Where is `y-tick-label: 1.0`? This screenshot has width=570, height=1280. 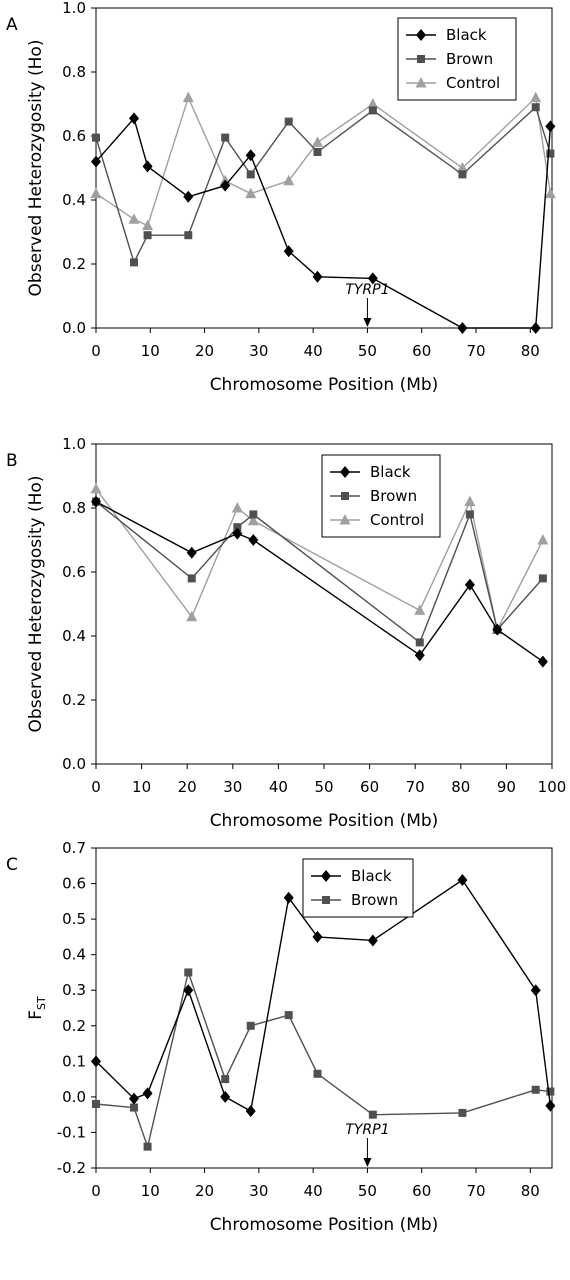
y-tick-label: 1.0 is located at coordinates (74, 8).